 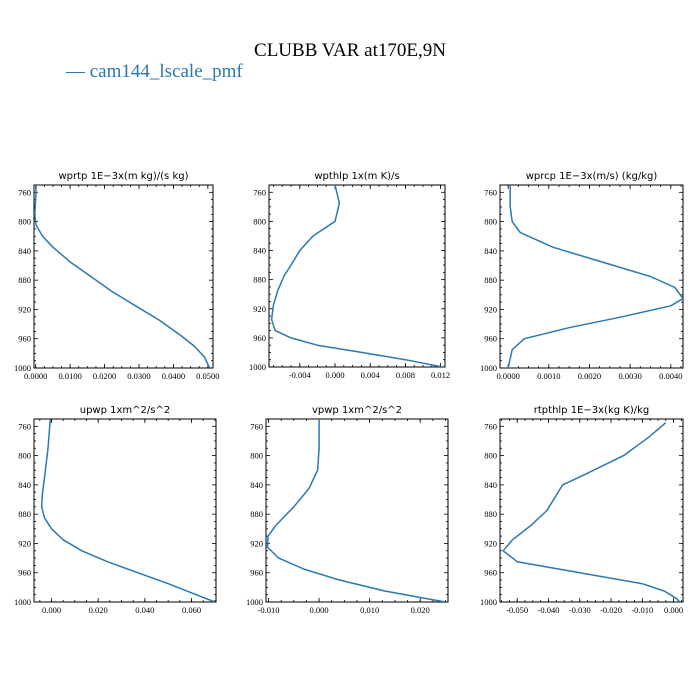 I want to click on x-tick-label: 0.0400, so click(x=173, y=376).